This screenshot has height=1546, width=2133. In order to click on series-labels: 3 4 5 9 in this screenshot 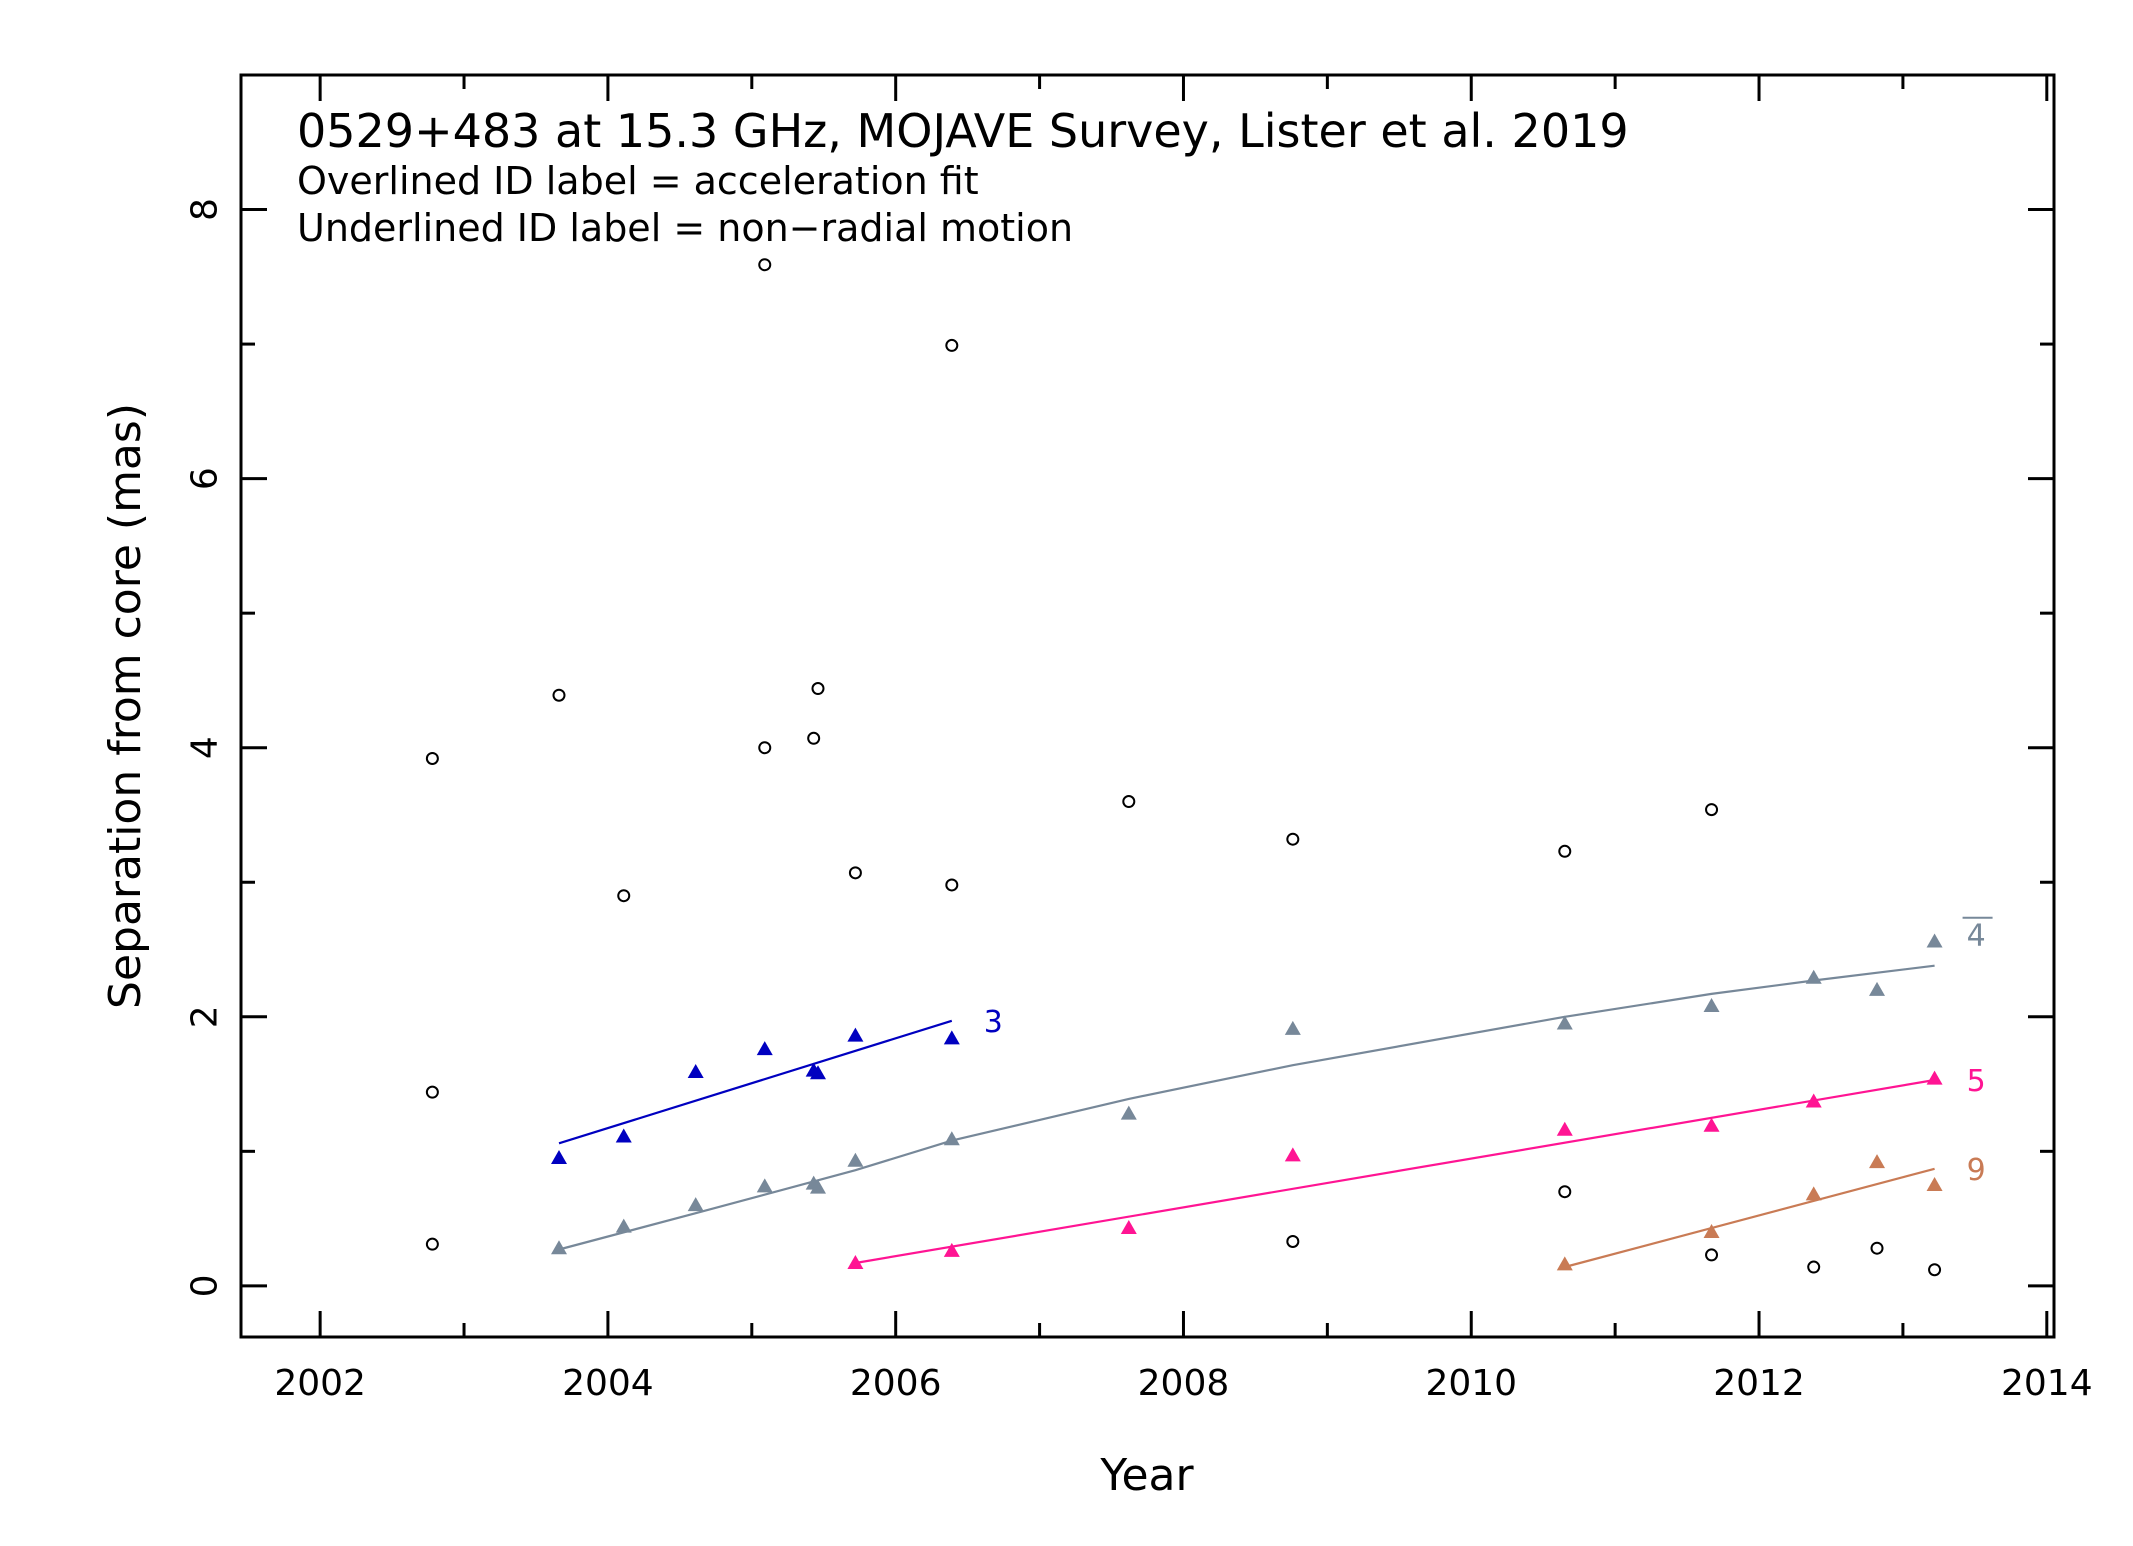, I will do `click(1488, 1052)`.